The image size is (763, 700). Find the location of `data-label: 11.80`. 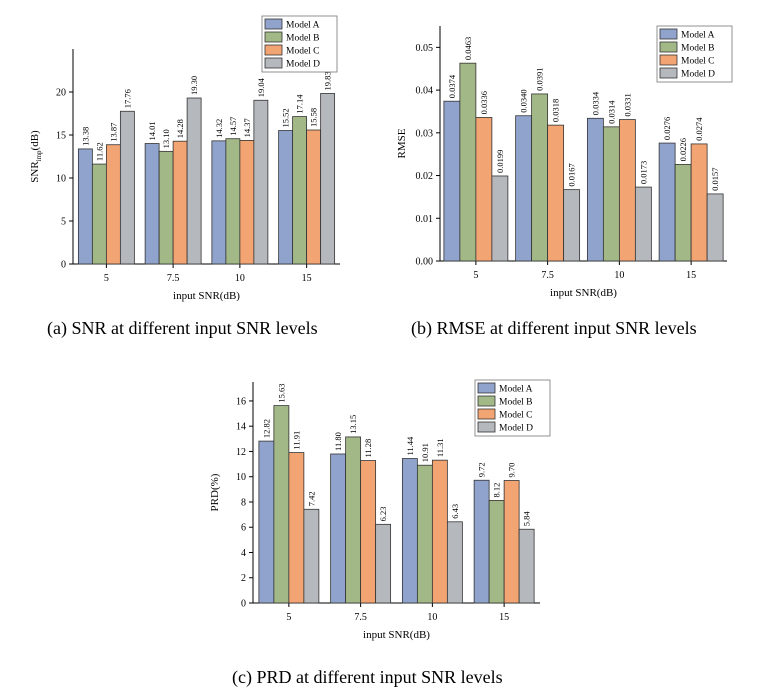

data-label: 11.80 is located at coordinates (338, 441).